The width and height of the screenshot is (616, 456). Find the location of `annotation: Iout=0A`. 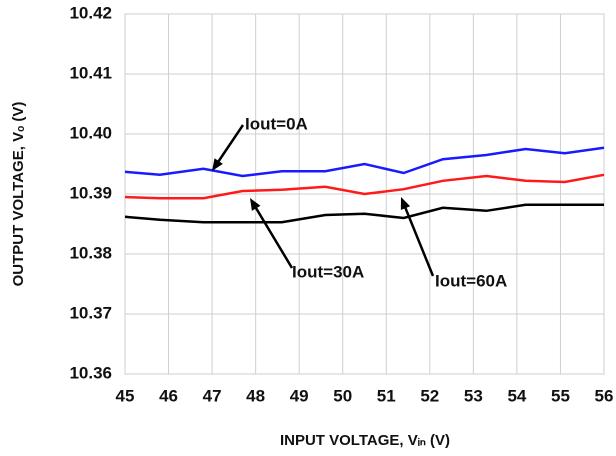

annotation: Iout=0A is located at coordinates (276, 123).